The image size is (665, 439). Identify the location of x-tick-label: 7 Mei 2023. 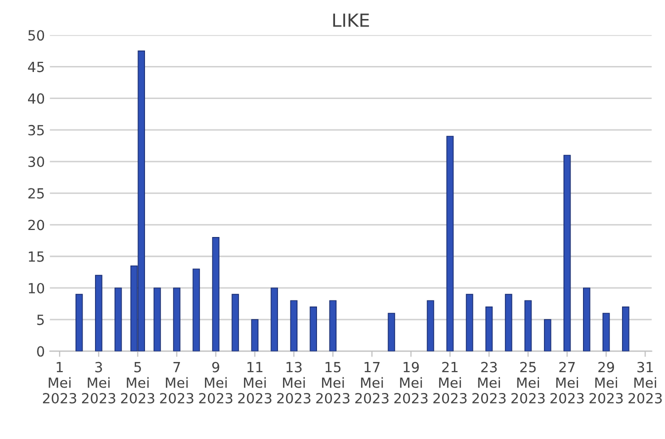
(177, 383).